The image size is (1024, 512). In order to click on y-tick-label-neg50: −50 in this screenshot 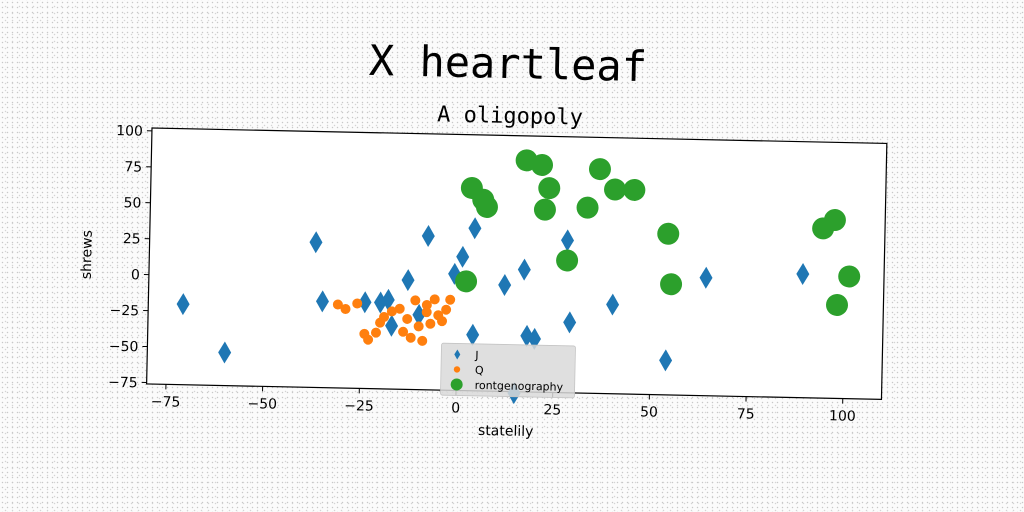, I will do `click(124, 347)`.